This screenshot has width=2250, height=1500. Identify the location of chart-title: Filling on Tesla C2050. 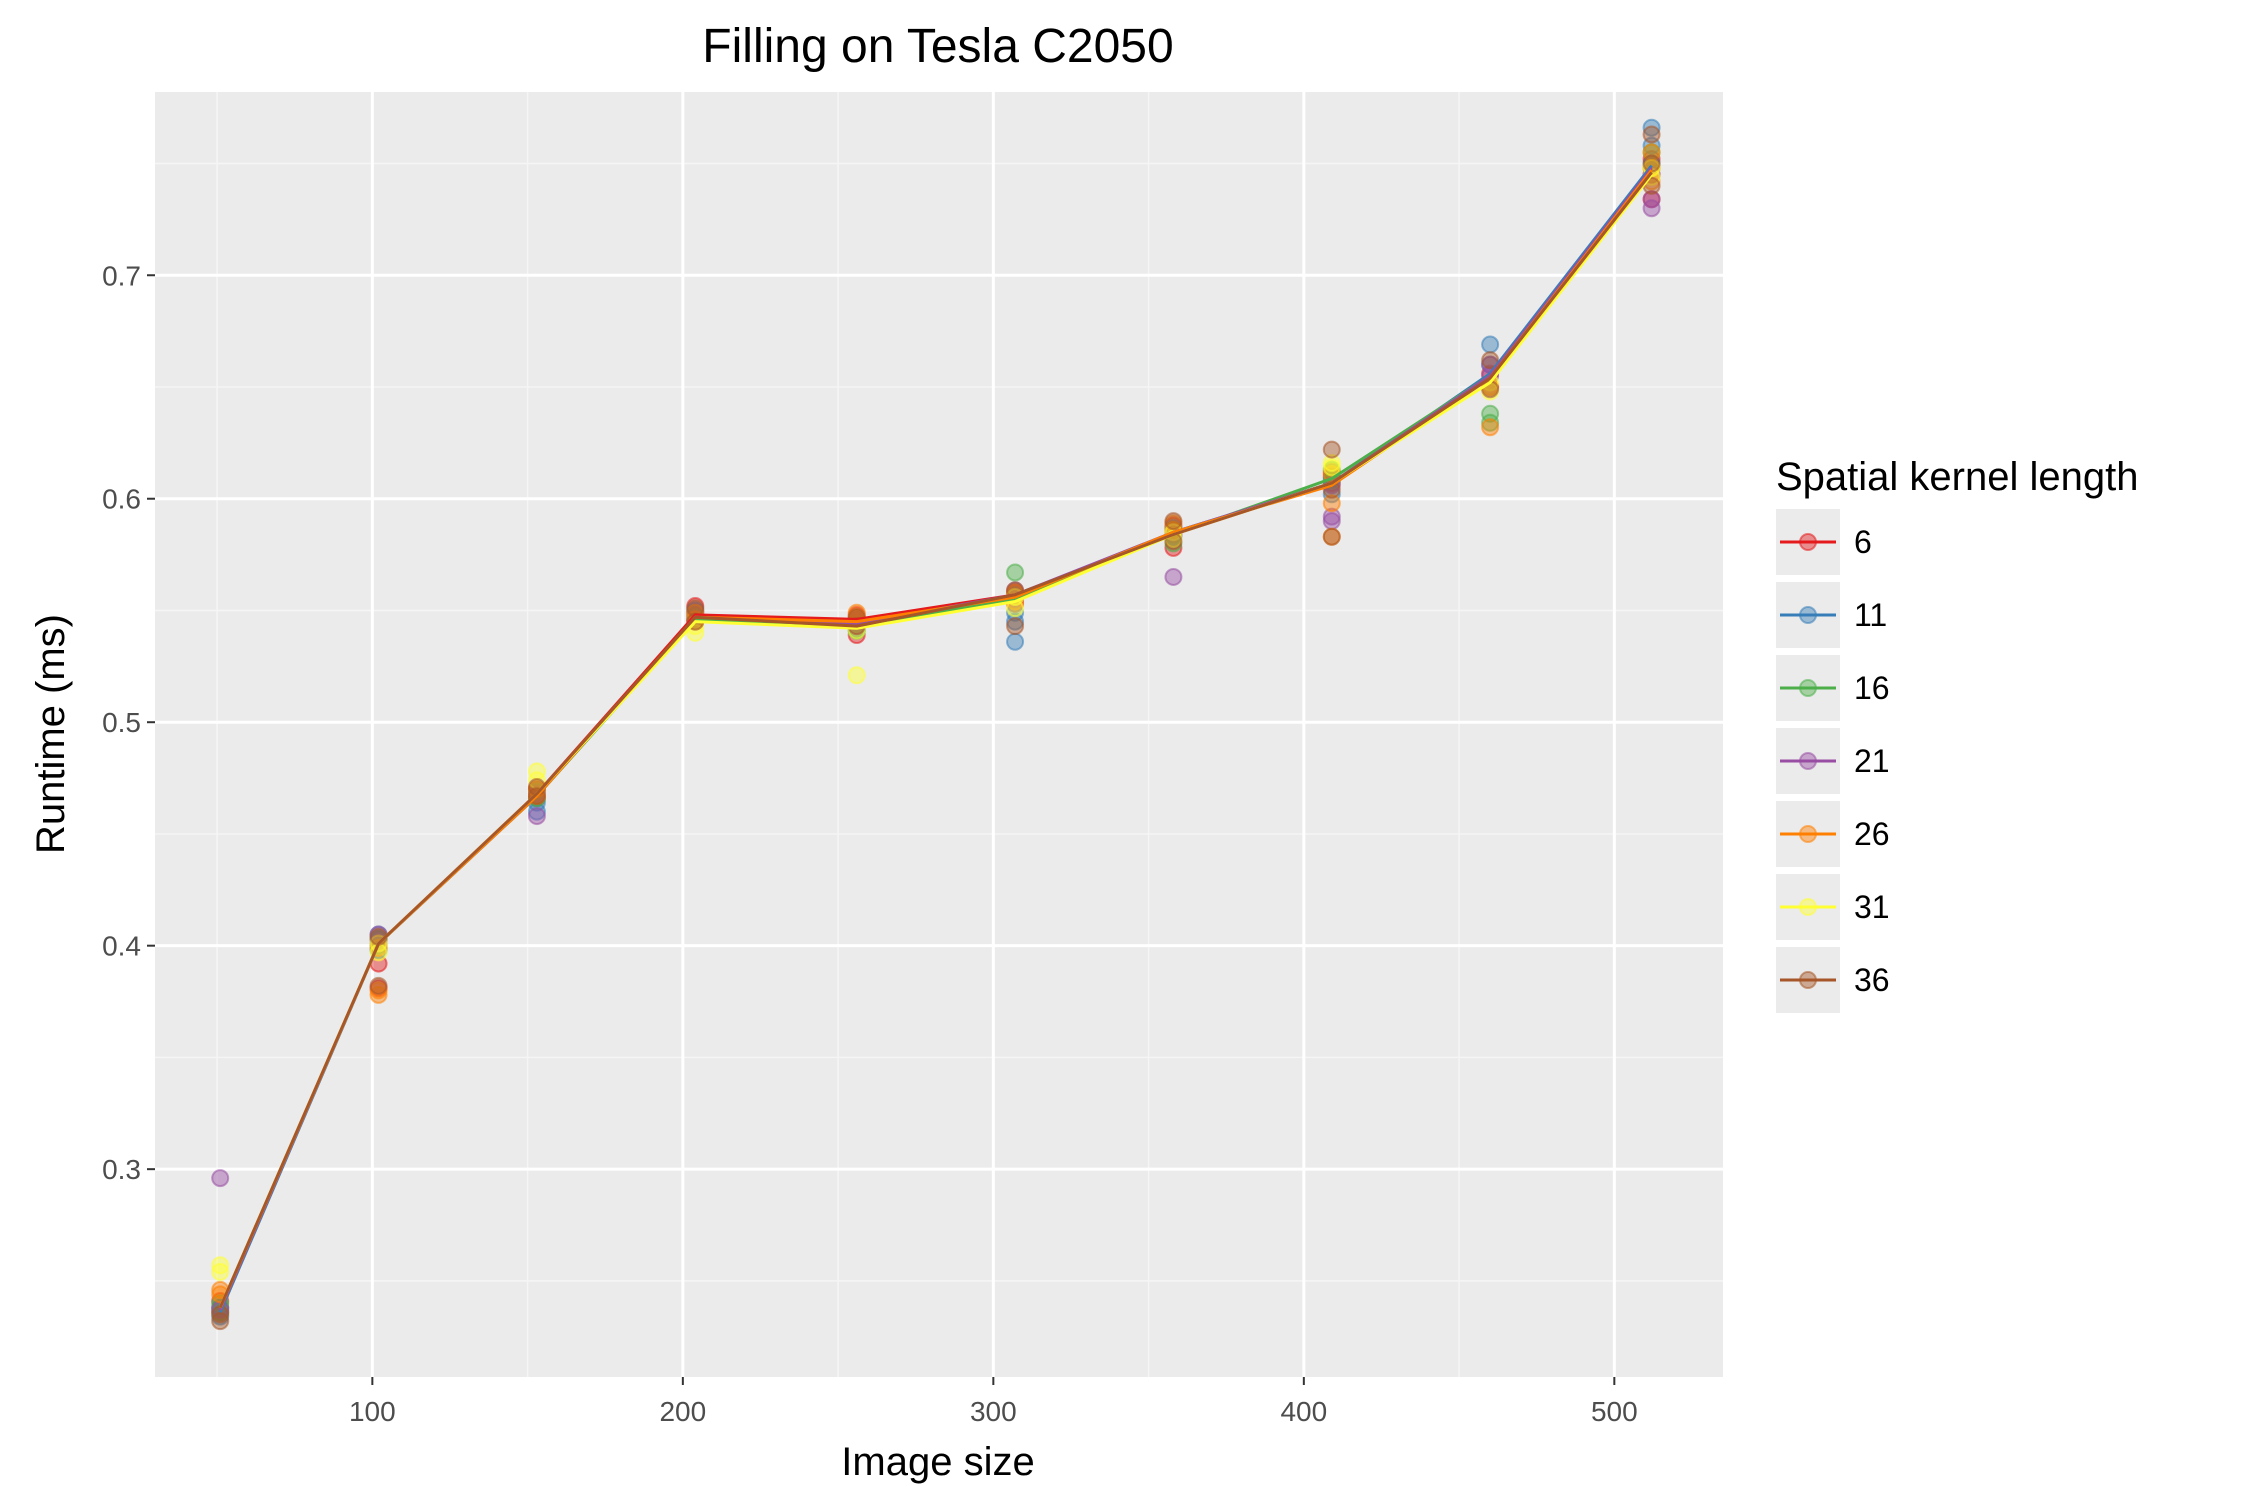
(937, 46).